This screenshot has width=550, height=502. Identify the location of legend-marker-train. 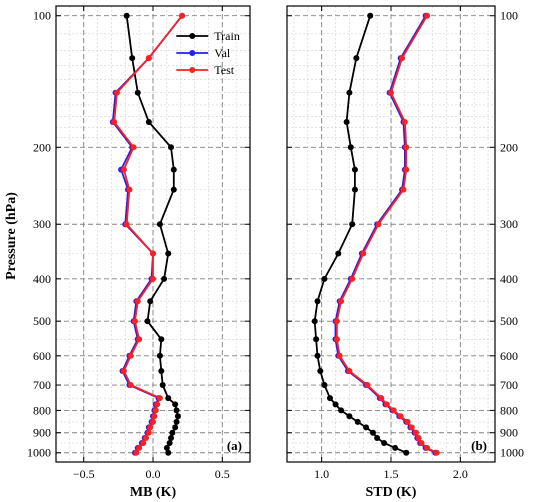
(192, 36).